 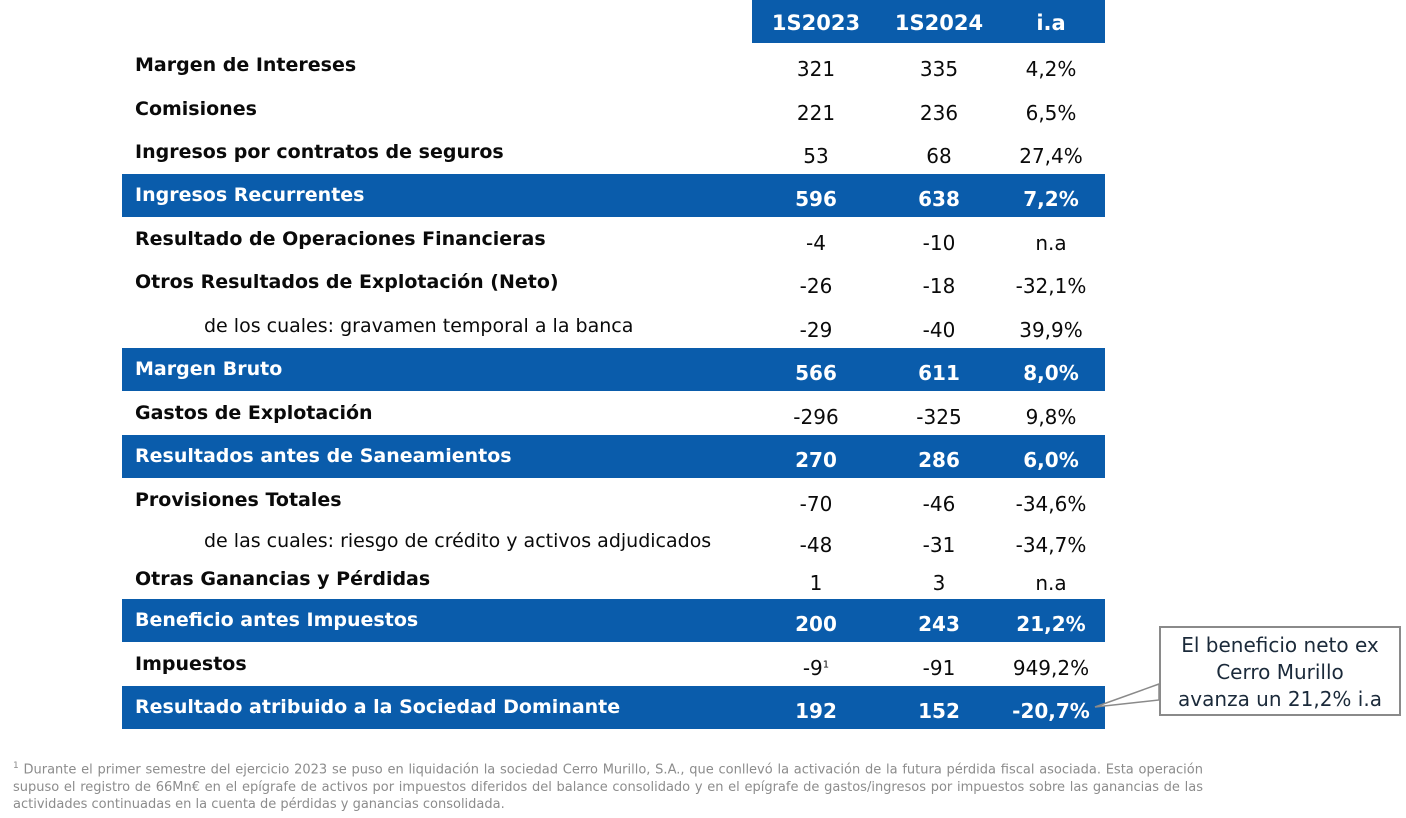 I want to click on cell-1s2024: 286, so click(x=939, y=460).